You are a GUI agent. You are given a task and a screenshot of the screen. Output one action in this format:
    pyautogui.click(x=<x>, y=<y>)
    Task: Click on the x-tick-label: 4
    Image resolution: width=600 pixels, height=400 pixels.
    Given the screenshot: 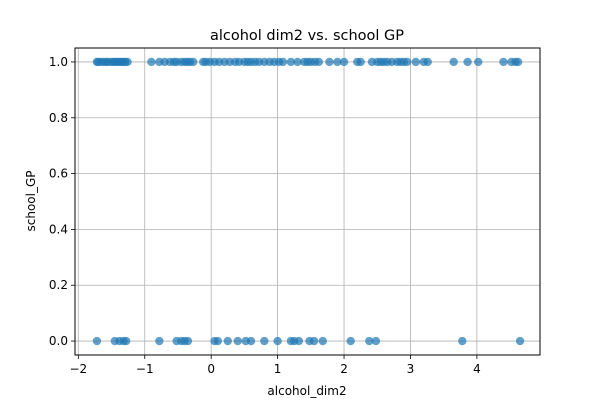 What is the action you would take?
    pyautogui.click(x=477, y=369)
    